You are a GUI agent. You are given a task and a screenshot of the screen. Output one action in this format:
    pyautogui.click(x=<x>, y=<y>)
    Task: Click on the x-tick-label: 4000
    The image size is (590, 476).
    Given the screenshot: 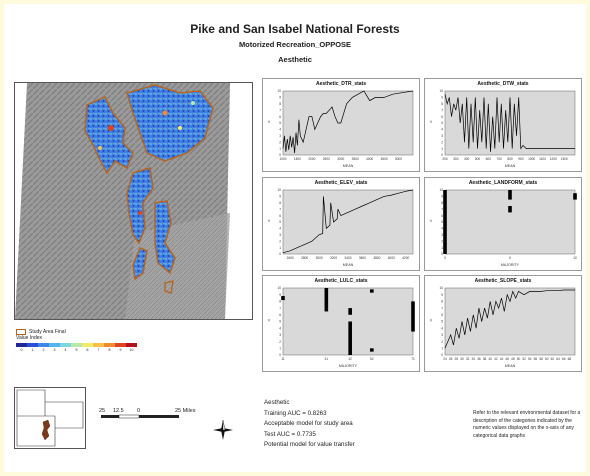 What is the action you would take?
    pyautogui.click(x=369, y=159)
    